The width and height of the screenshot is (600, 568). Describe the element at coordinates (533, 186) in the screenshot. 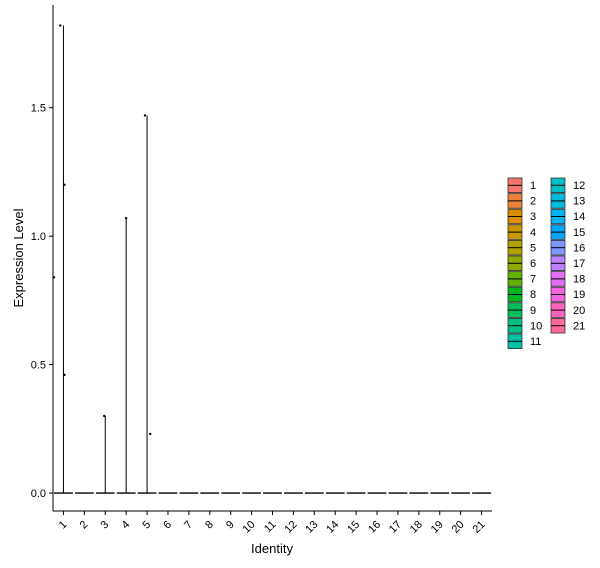

I see `legend-label: 1` at that location.